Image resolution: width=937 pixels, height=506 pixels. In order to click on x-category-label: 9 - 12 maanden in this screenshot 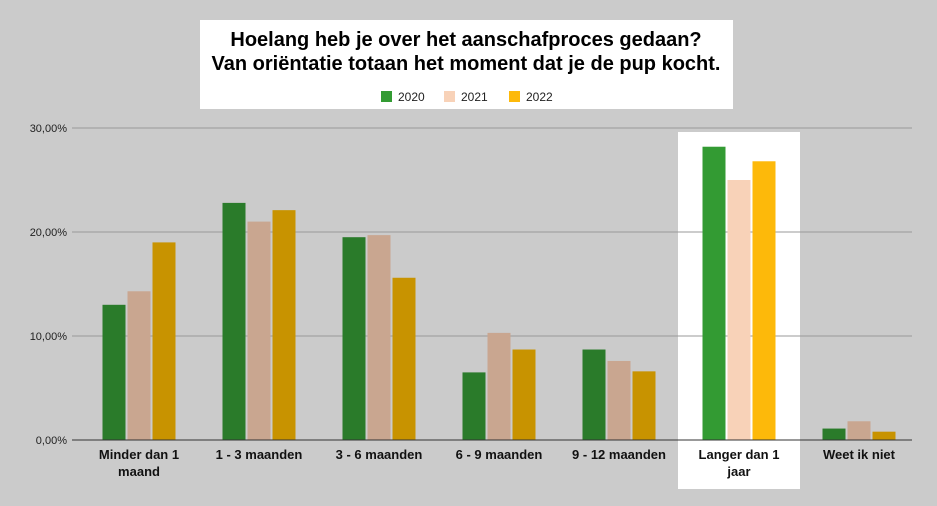, I will do `click(619, 454)`.